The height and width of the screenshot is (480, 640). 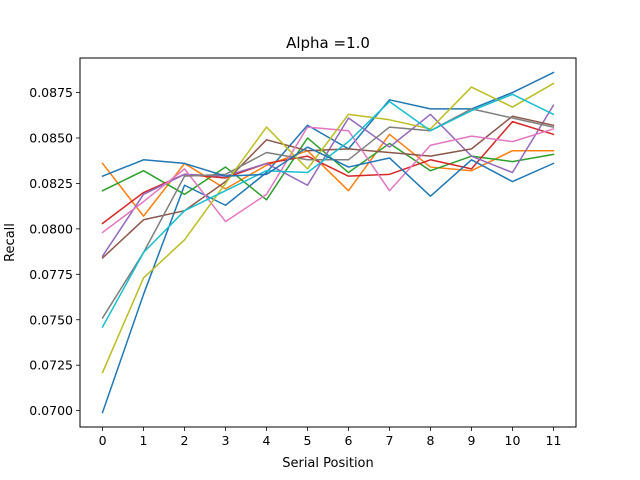 I want to click on y-tick-label: 0.0750, so click(x=51, y=319).